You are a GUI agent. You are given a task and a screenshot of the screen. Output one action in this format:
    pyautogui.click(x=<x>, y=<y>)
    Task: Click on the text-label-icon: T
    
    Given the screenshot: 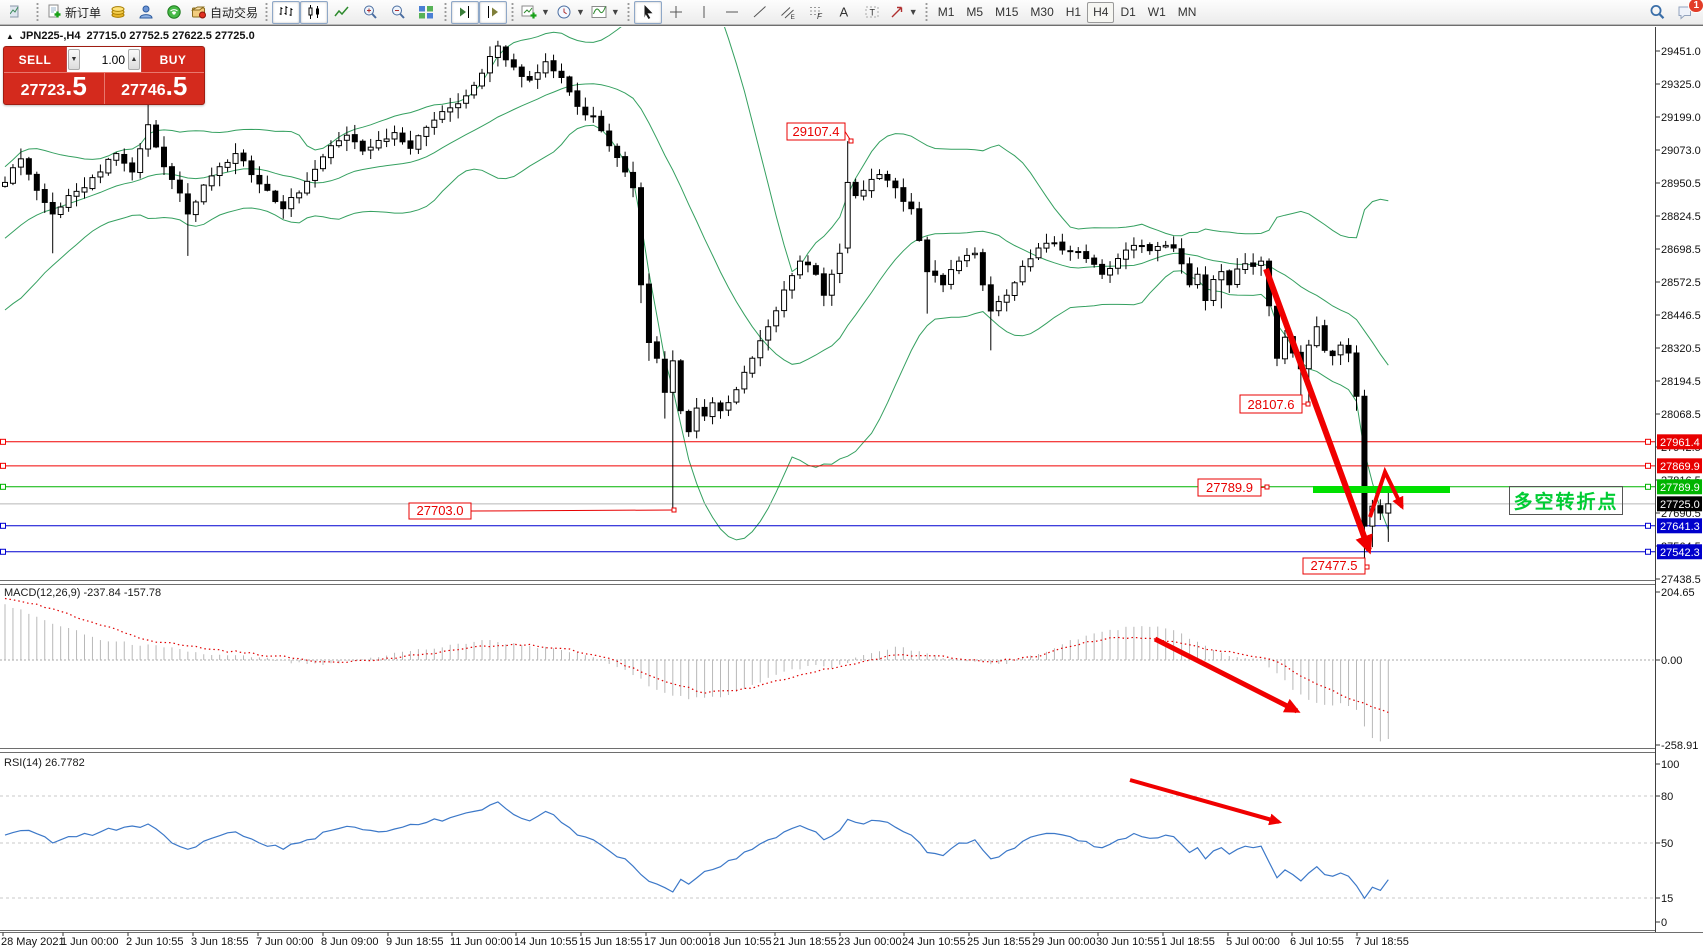 What is the action you would take?
    pyautogui.click(x=872, y=12)
    